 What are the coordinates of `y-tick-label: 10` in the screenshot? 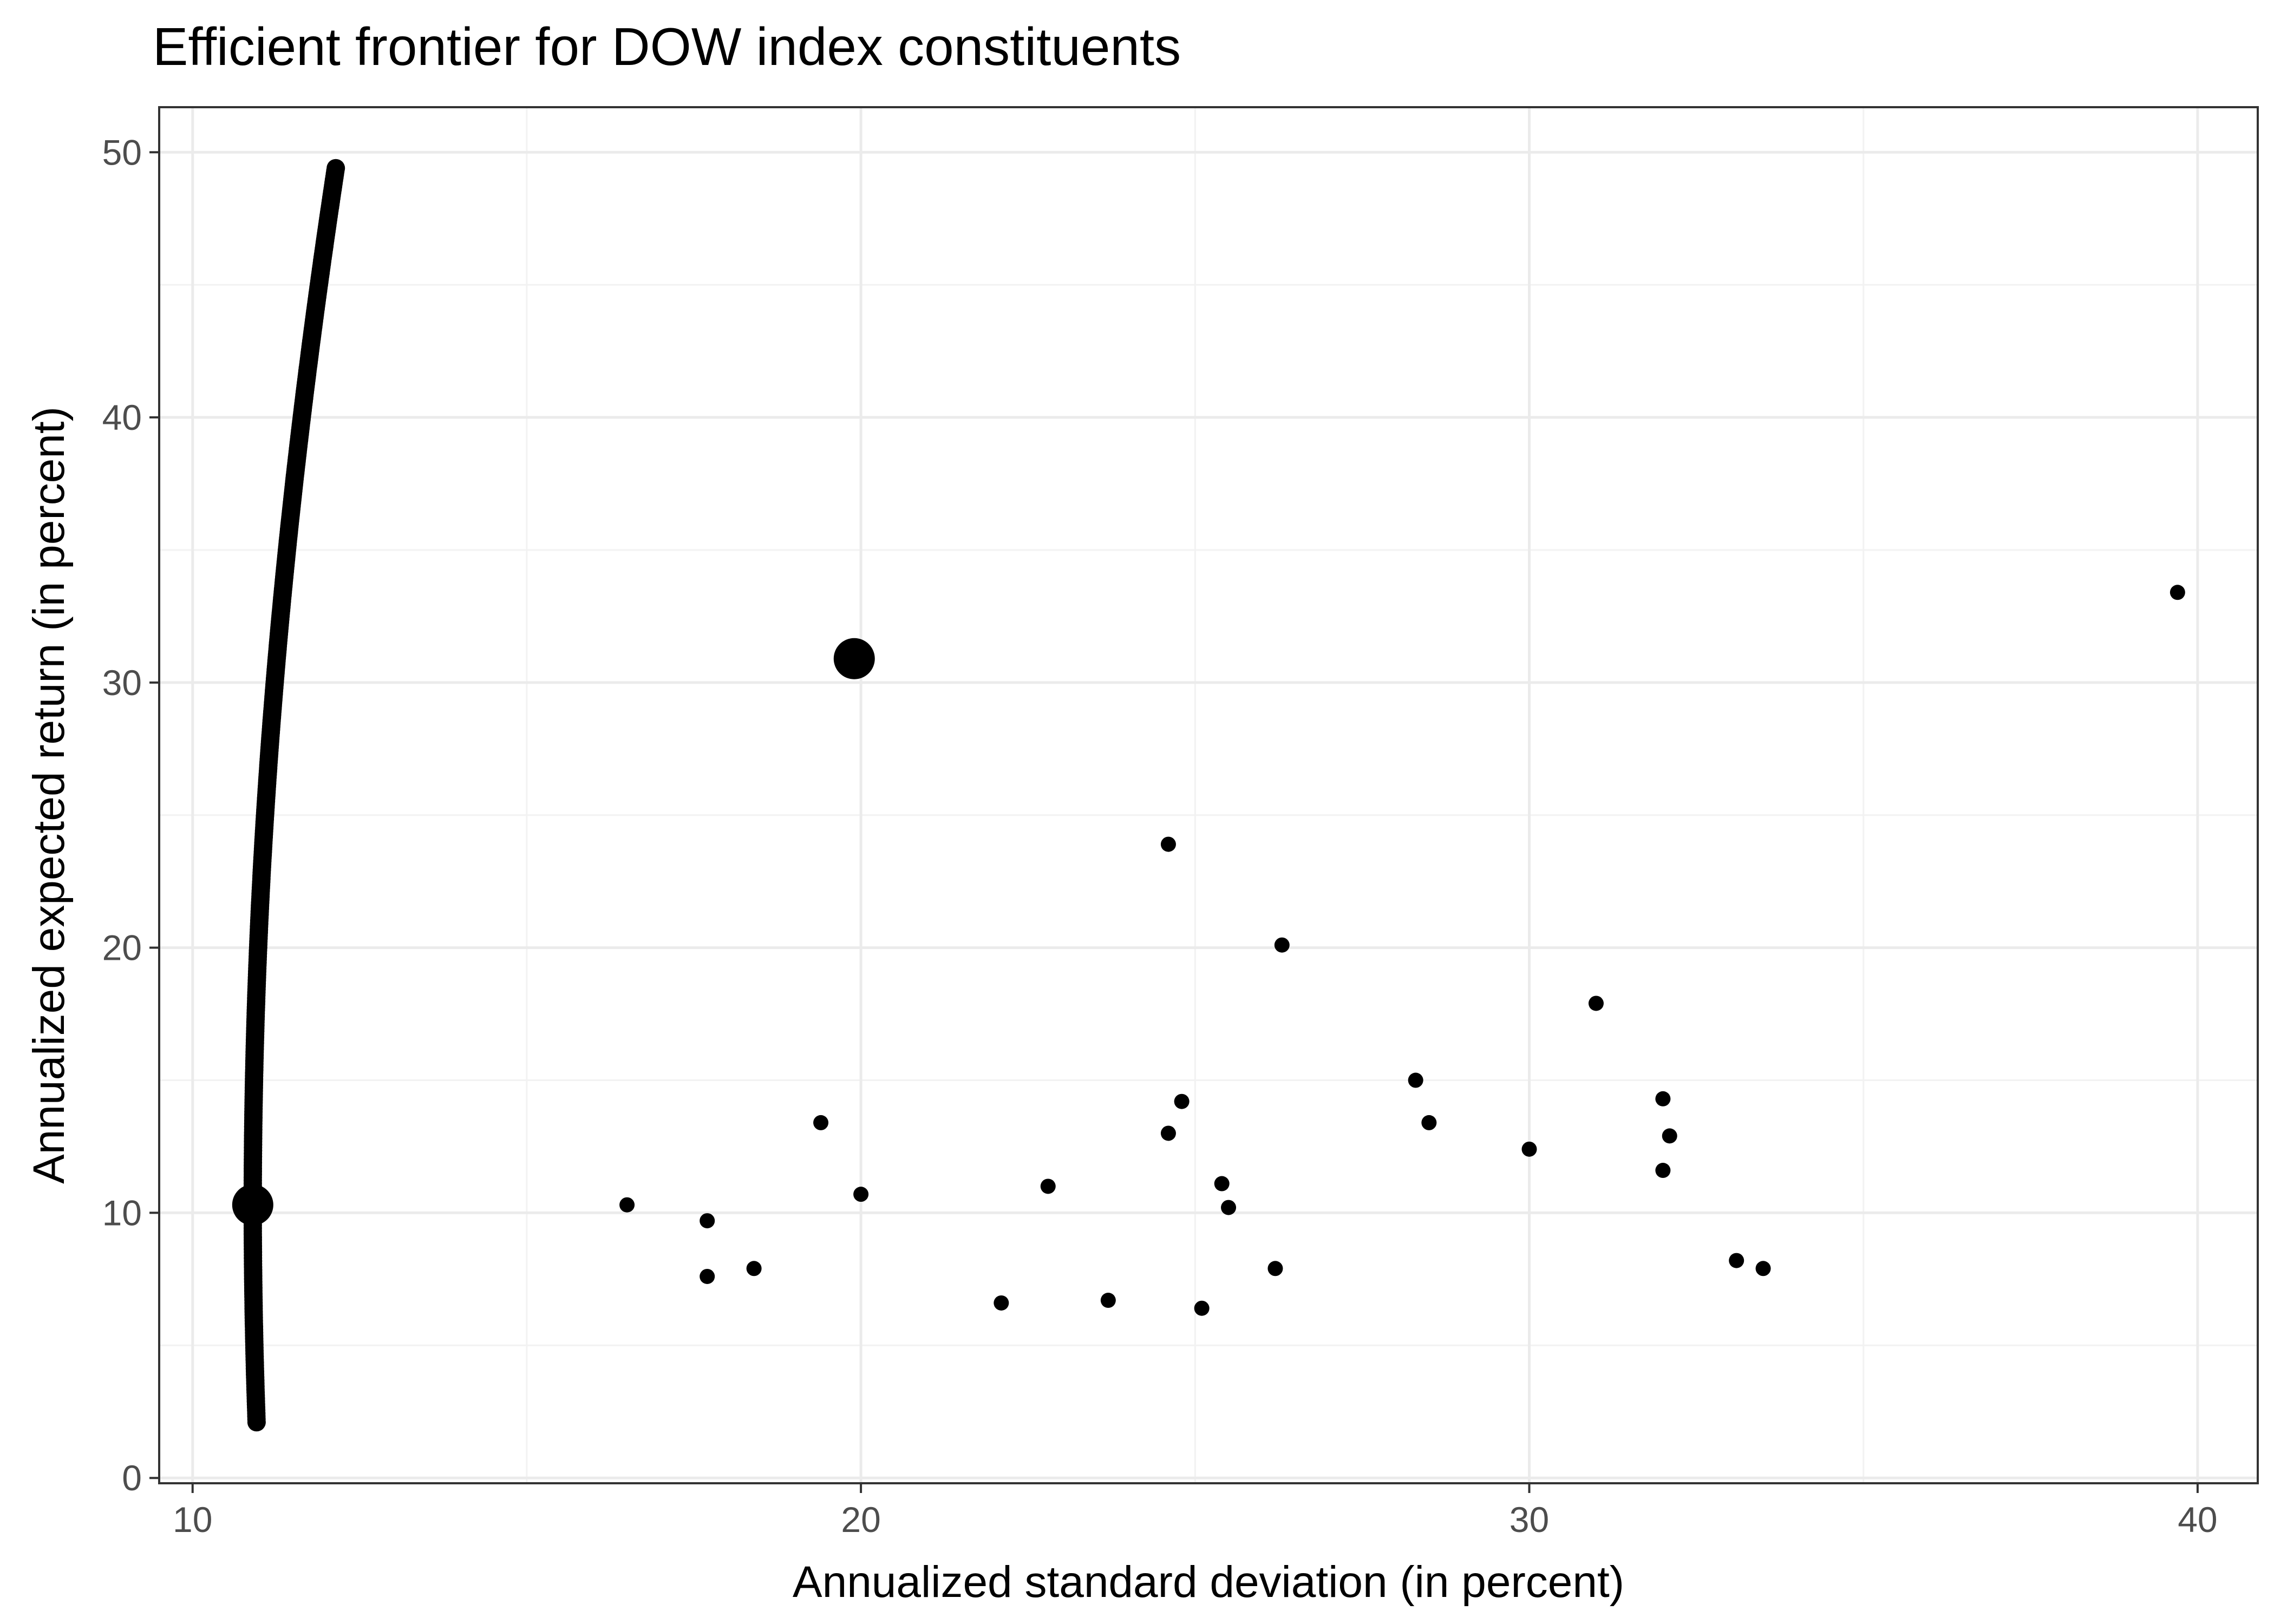 It's located at (122, 1213).